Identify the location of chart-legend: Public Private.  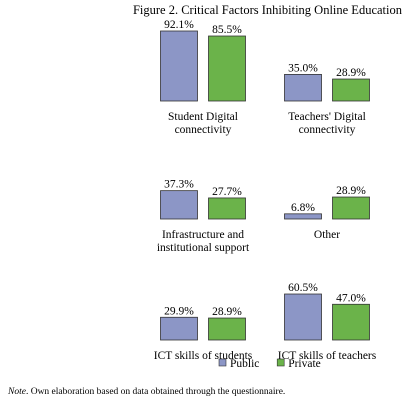
(269, 364).